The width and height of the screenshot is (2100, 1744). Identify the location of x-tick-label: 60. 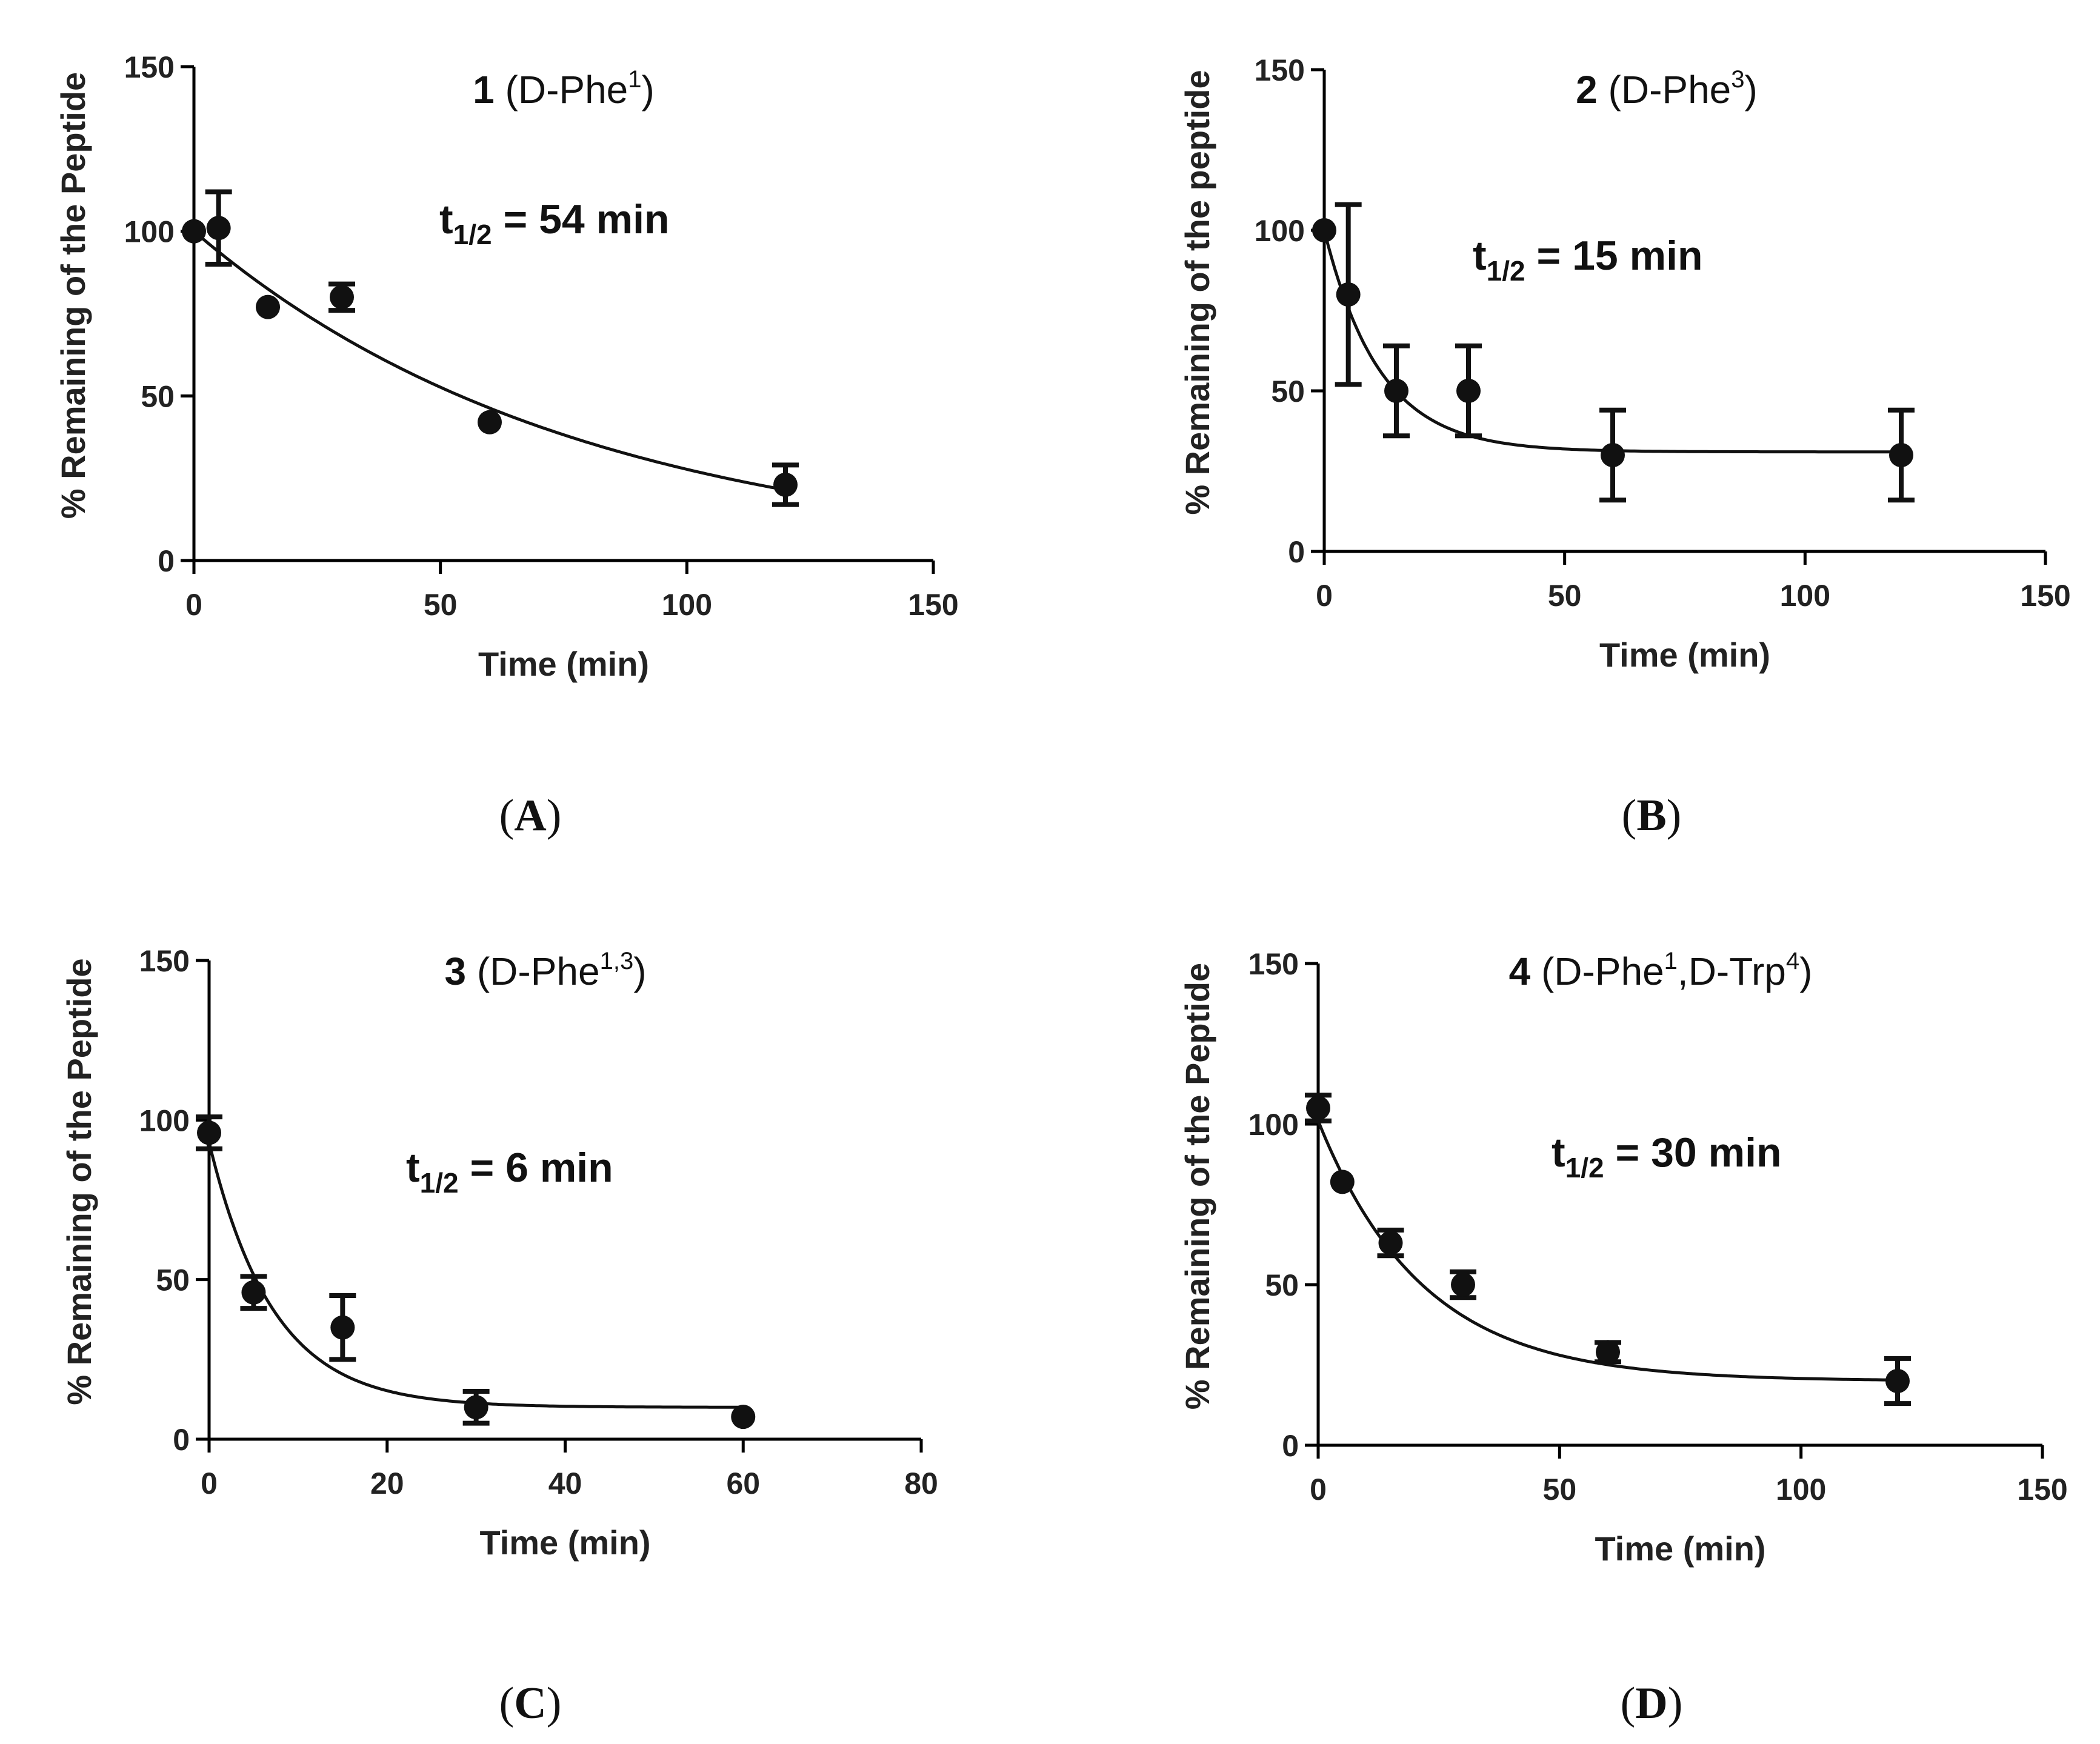
(743, 1483).